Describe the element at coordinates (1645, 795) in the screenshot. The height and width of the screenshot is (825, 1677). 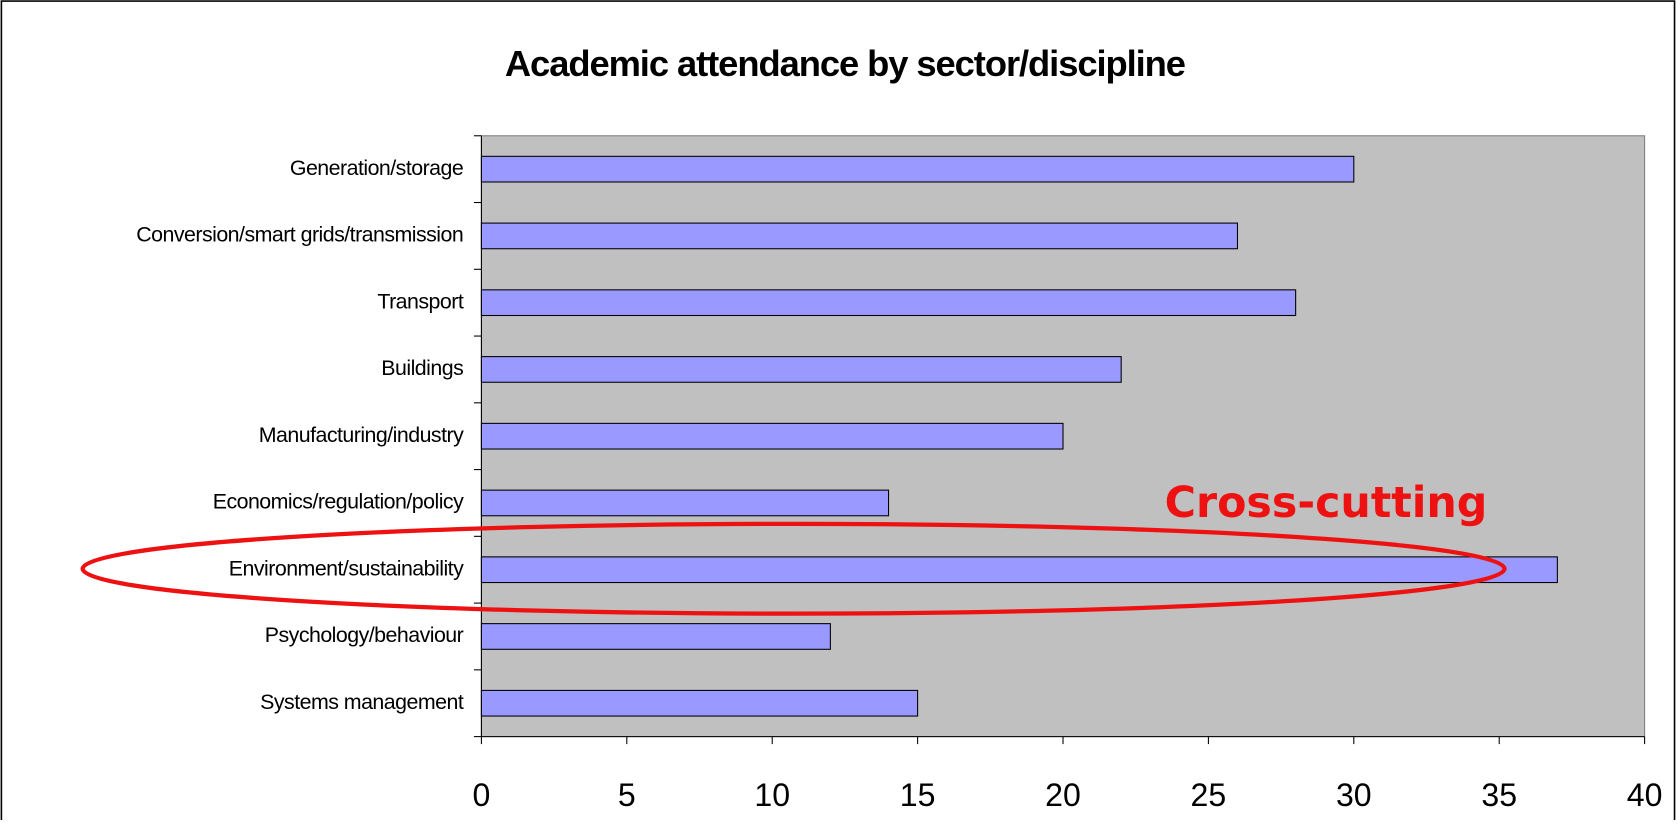
I see `x-tick-label: 40` at that location.